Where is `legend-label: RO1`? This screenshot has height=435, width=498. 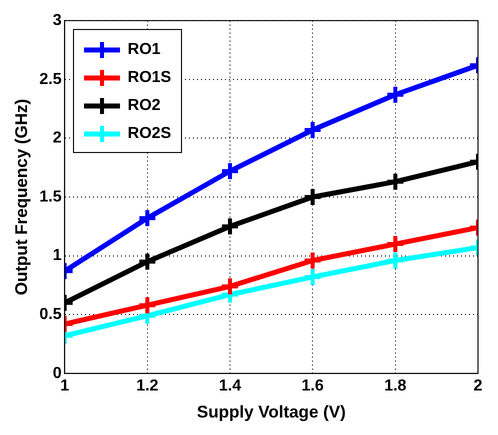 legend-label: RO1 is located at coordinates (144, 49).